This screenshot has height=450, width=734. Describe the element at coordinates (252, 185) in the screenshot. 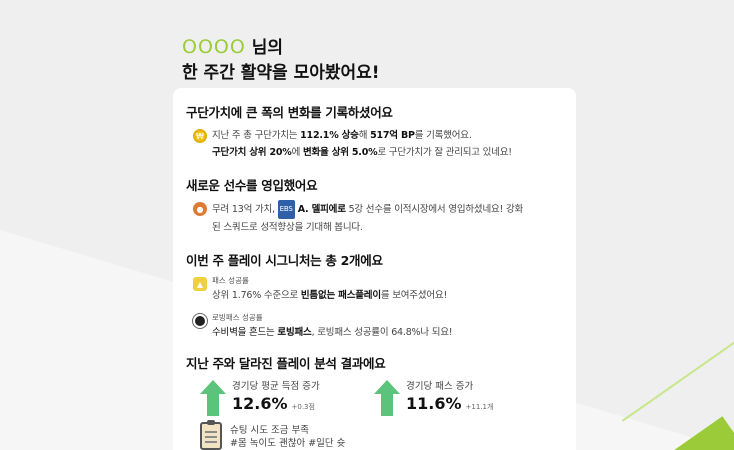

I see `section-title: 새로운 선수를 영입했어요` at that location.